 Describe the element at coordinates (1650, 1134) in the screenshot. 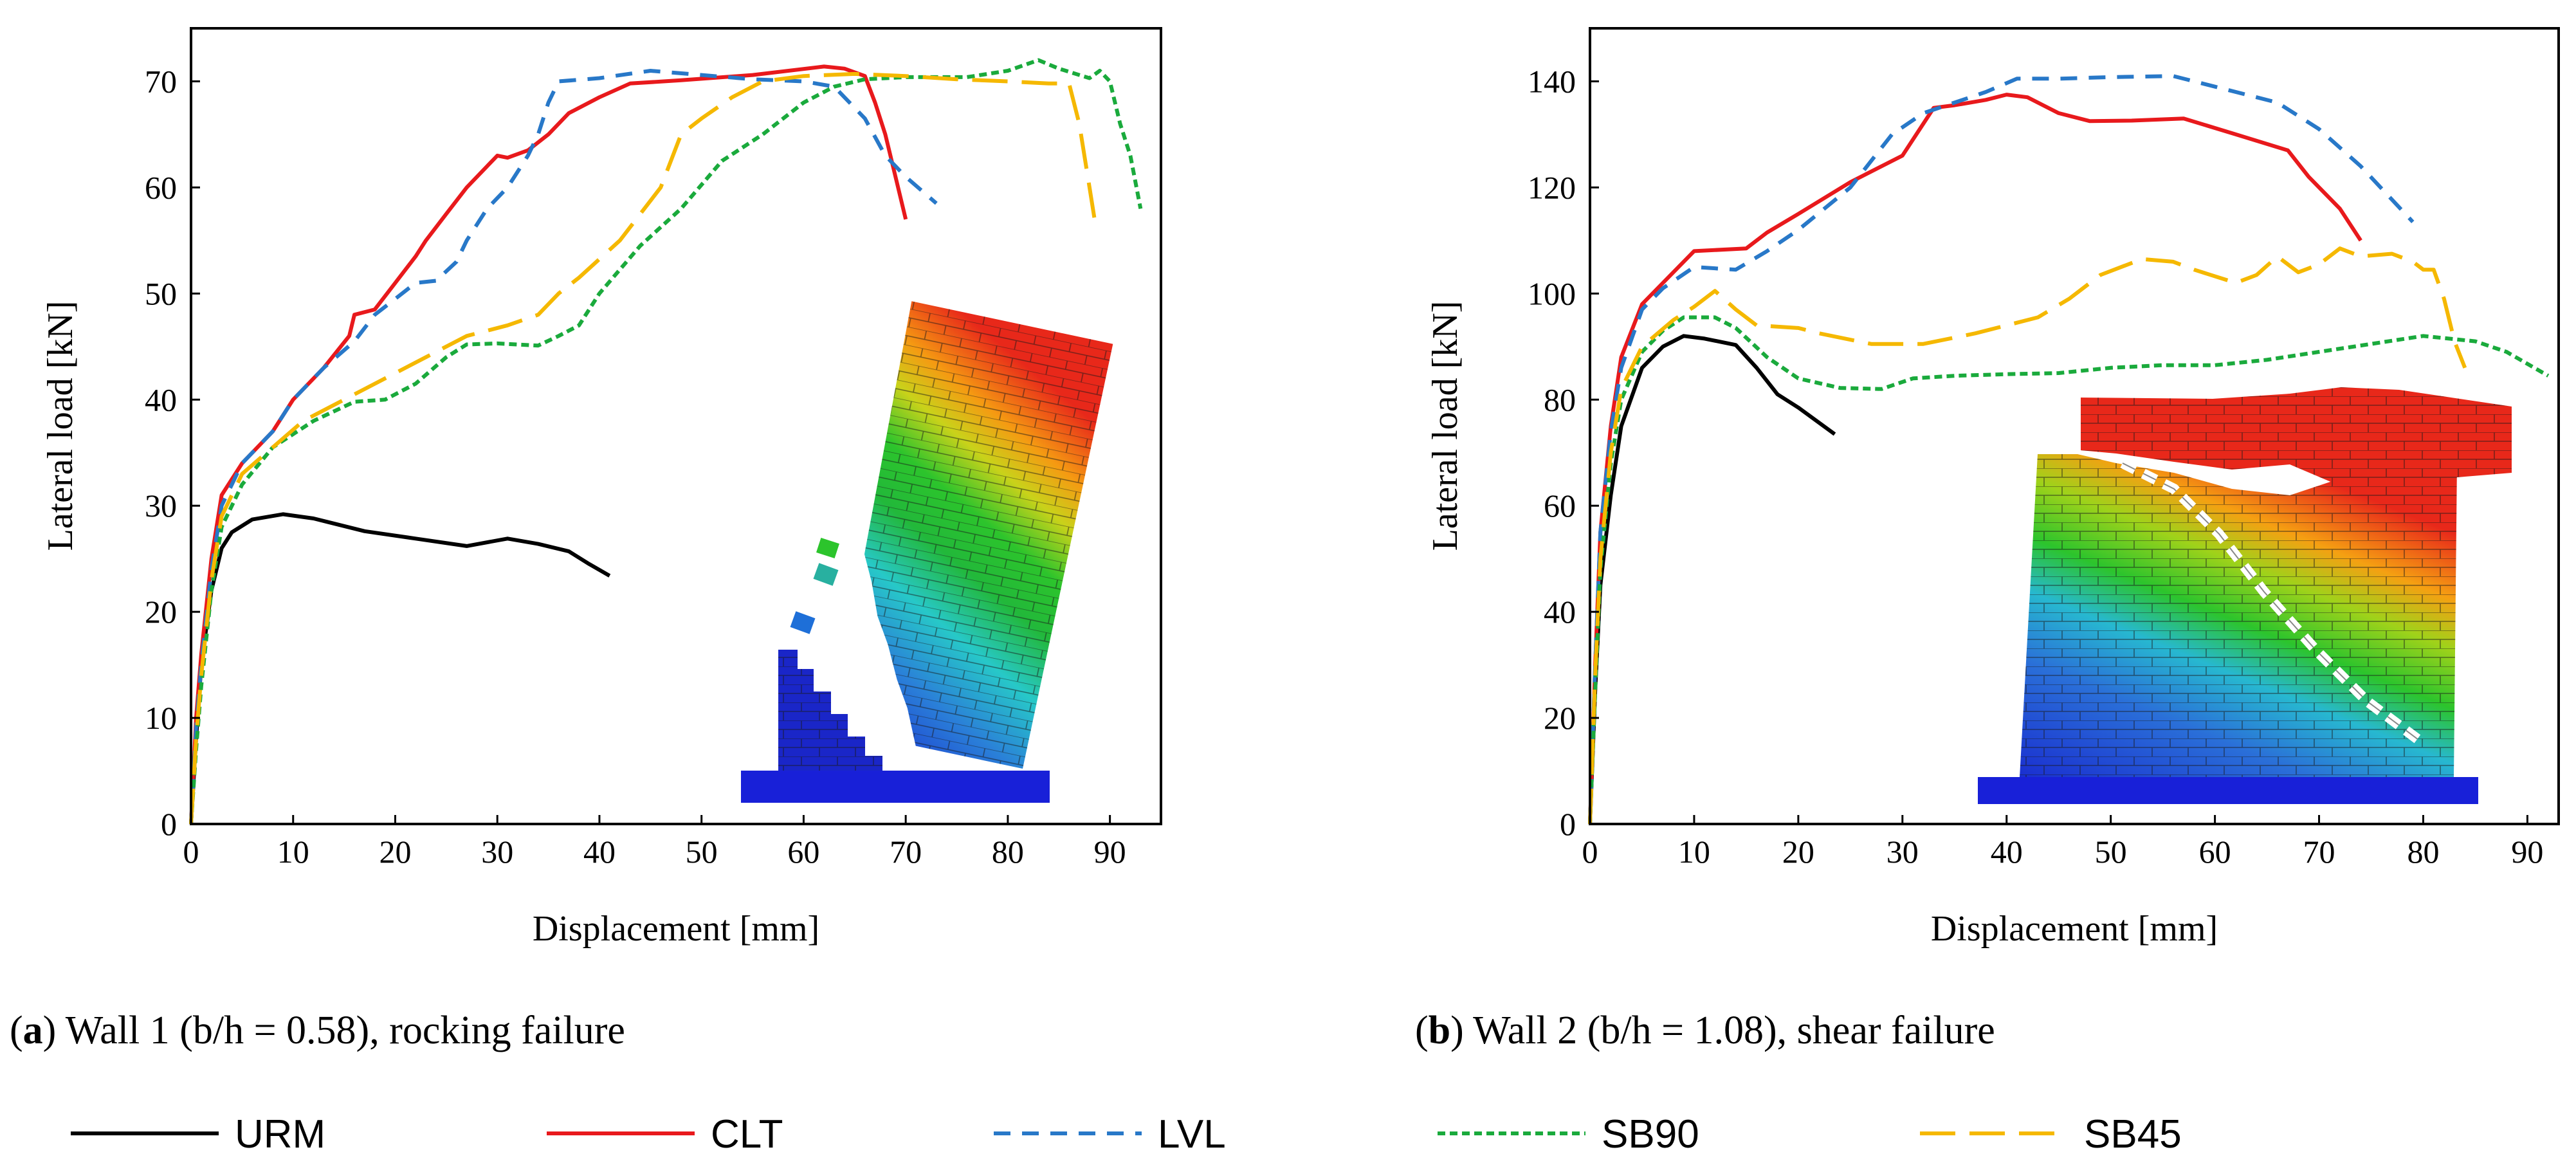

I see `legend-label-sb90: SB90` at that location.